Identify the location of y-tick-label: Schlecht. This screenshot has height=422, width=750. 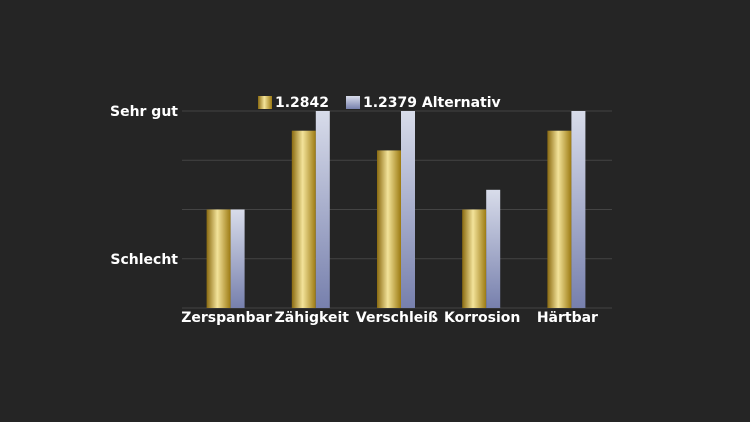
(144, 260).